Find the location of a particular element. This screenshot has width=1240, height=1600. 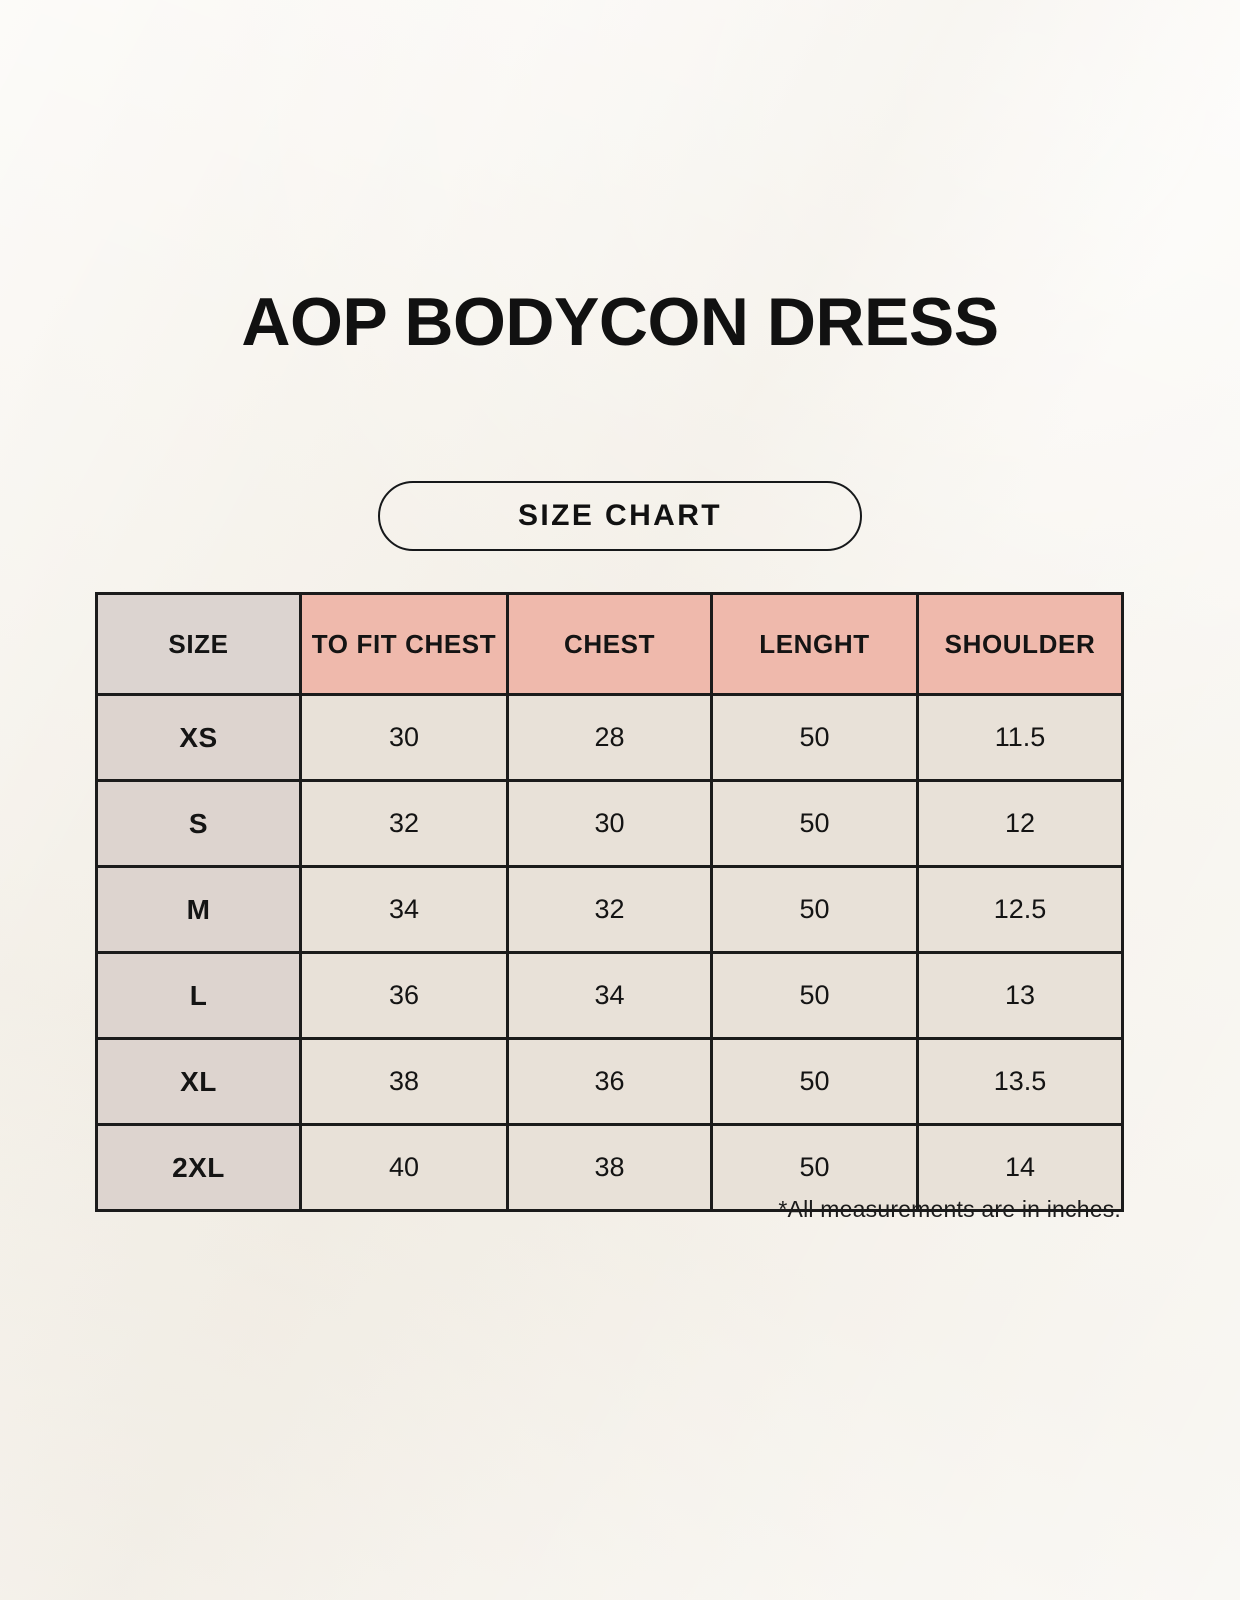

cell-chest: 28 is located at coordinates (609, 737).